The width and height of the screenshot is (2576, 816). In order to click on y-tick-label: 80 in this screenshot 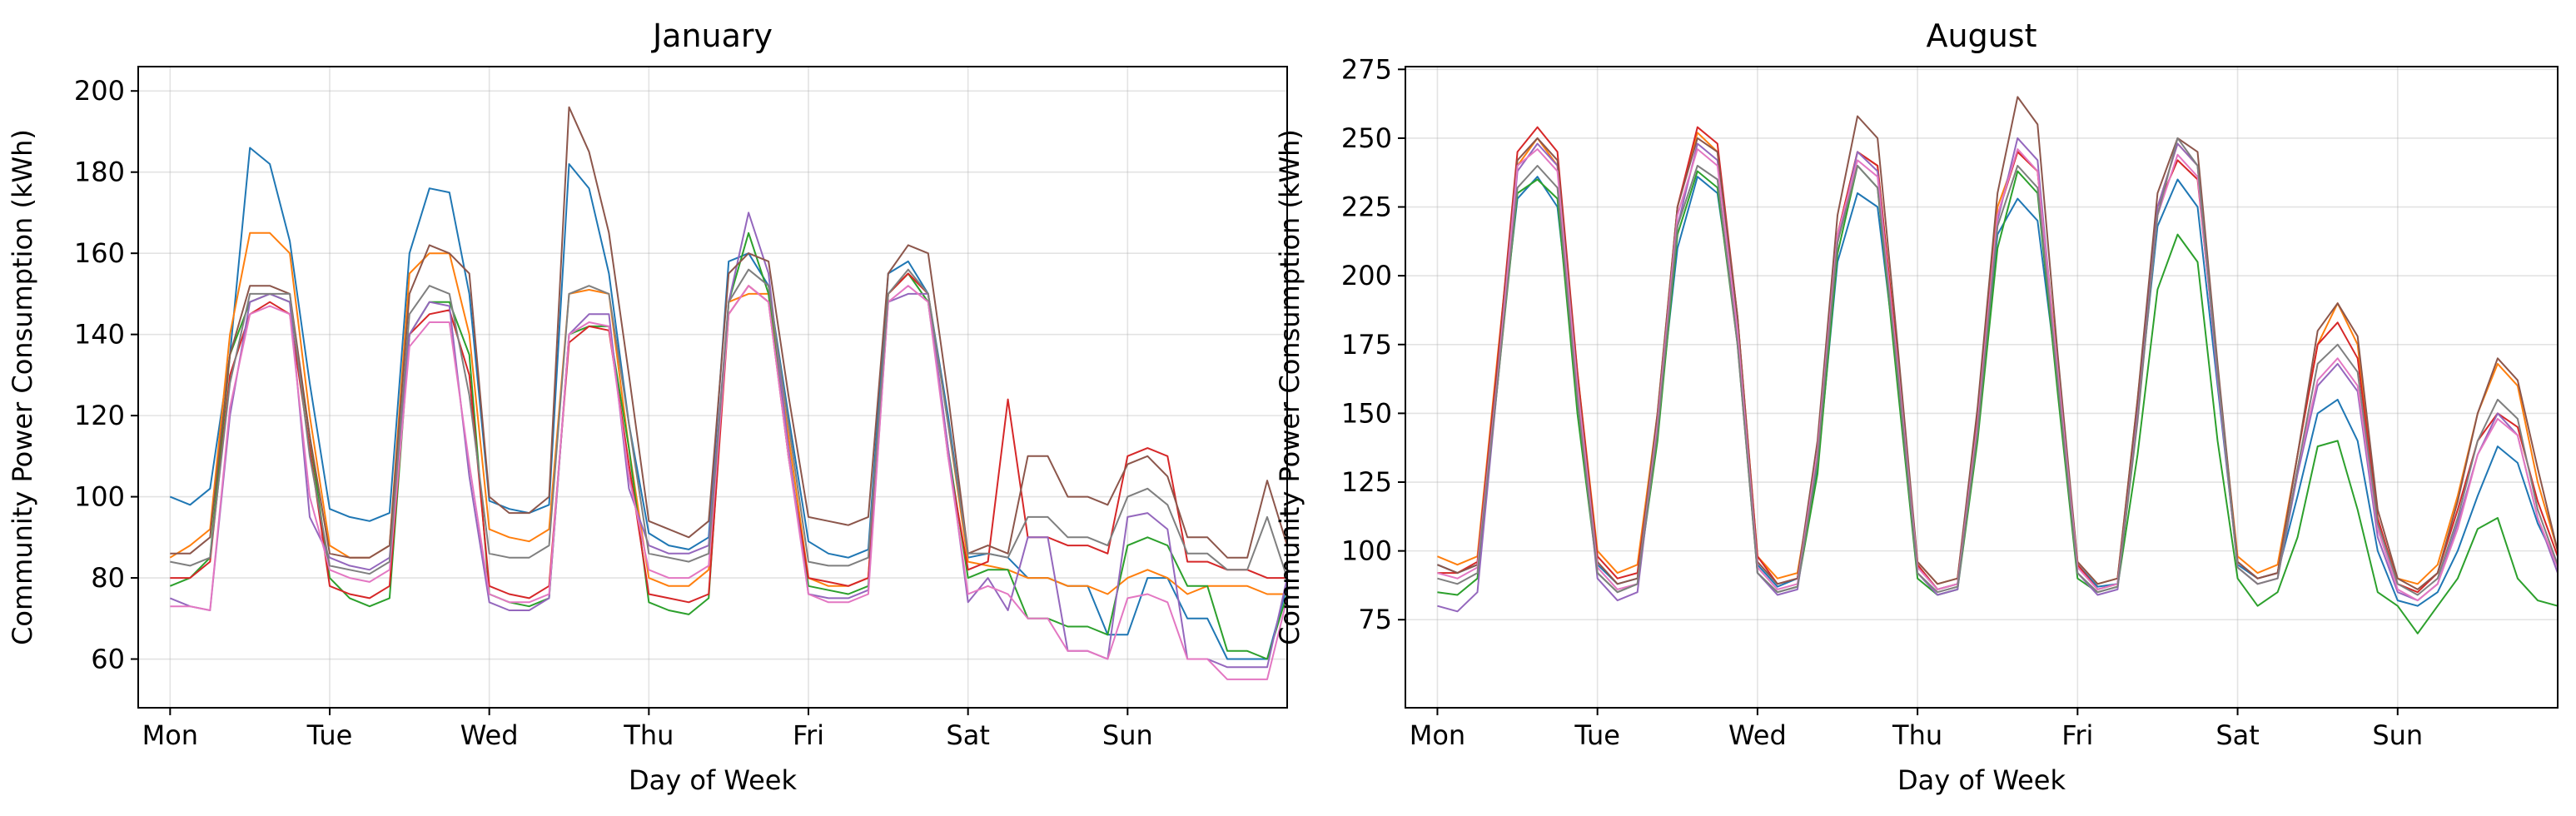, I will do `click(108, 578)`.